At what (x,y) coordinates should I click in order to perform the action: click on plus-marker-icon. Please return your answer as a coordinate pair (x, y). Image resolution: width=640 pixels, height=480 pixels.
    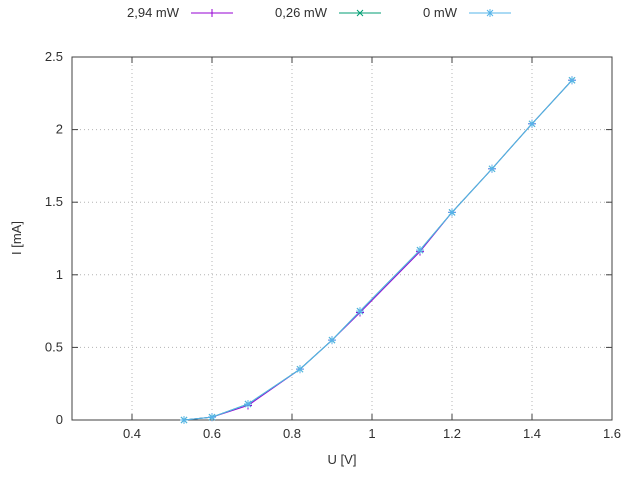
    Looking at the image, I should click on (212, 12).